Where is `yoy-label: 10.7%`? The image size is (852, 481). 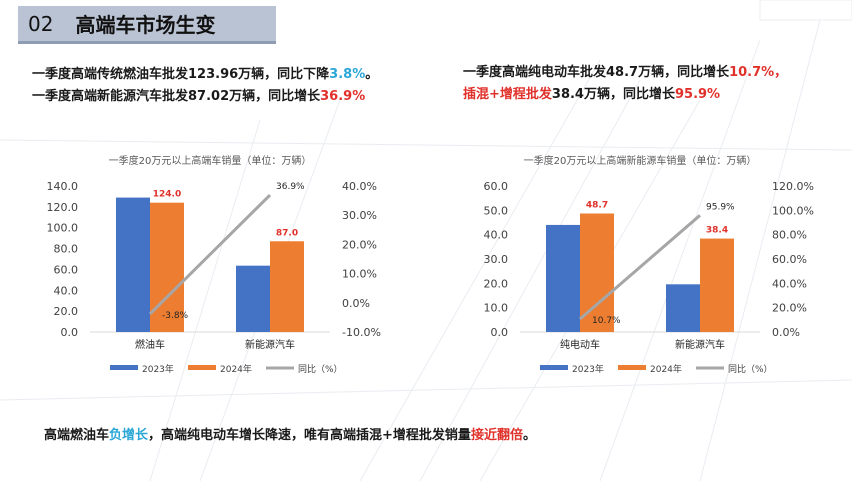 yoy-label: 10.7% is located at coordinates (606, 321).